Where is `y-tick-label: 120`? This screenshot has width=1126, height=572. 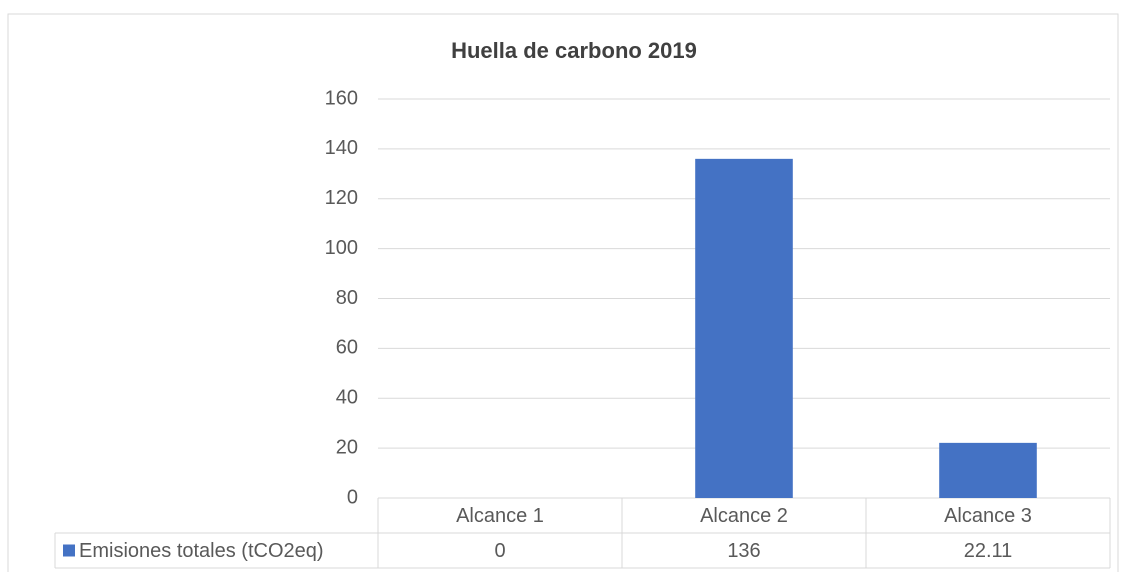
y-tick-label: 120 is located at coordinates (341, 198).